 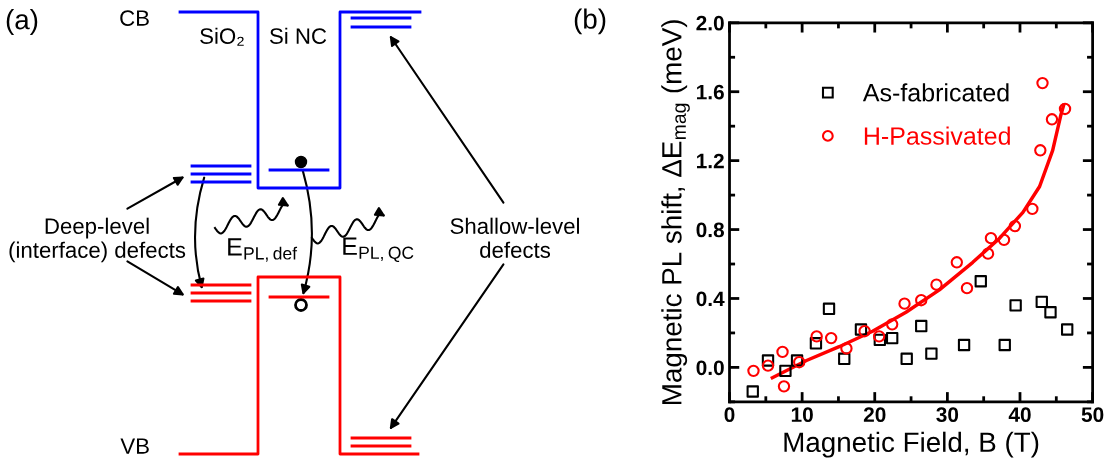 I want to click on text: E$_{PL,QC}$, so click(x=378, y=250).